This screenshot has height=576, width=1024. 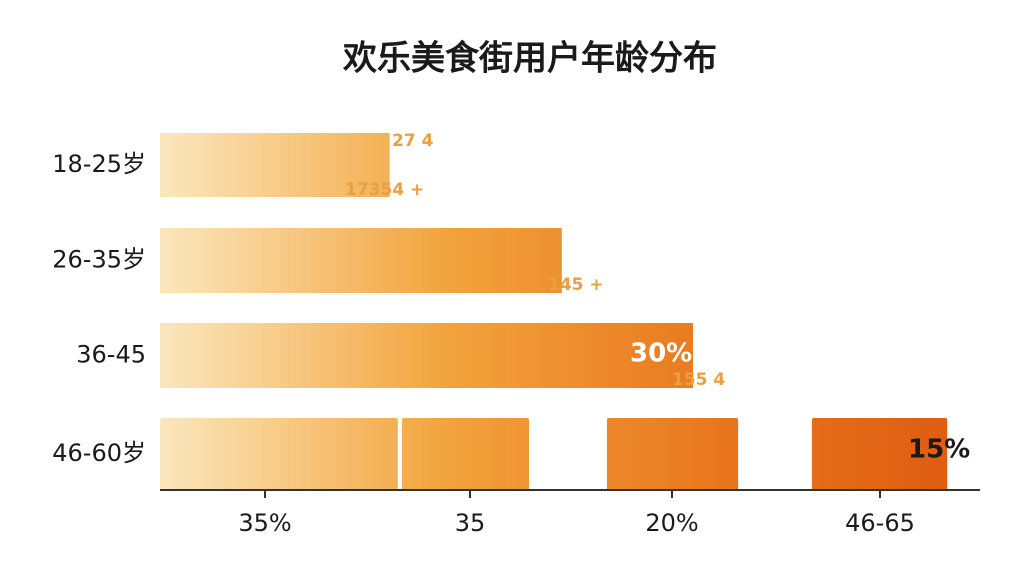 What do you see at coordinates (99, 260) in the screenshot?
I see `y-tick-label: 26-35岁` at bounding box center [99, 260].